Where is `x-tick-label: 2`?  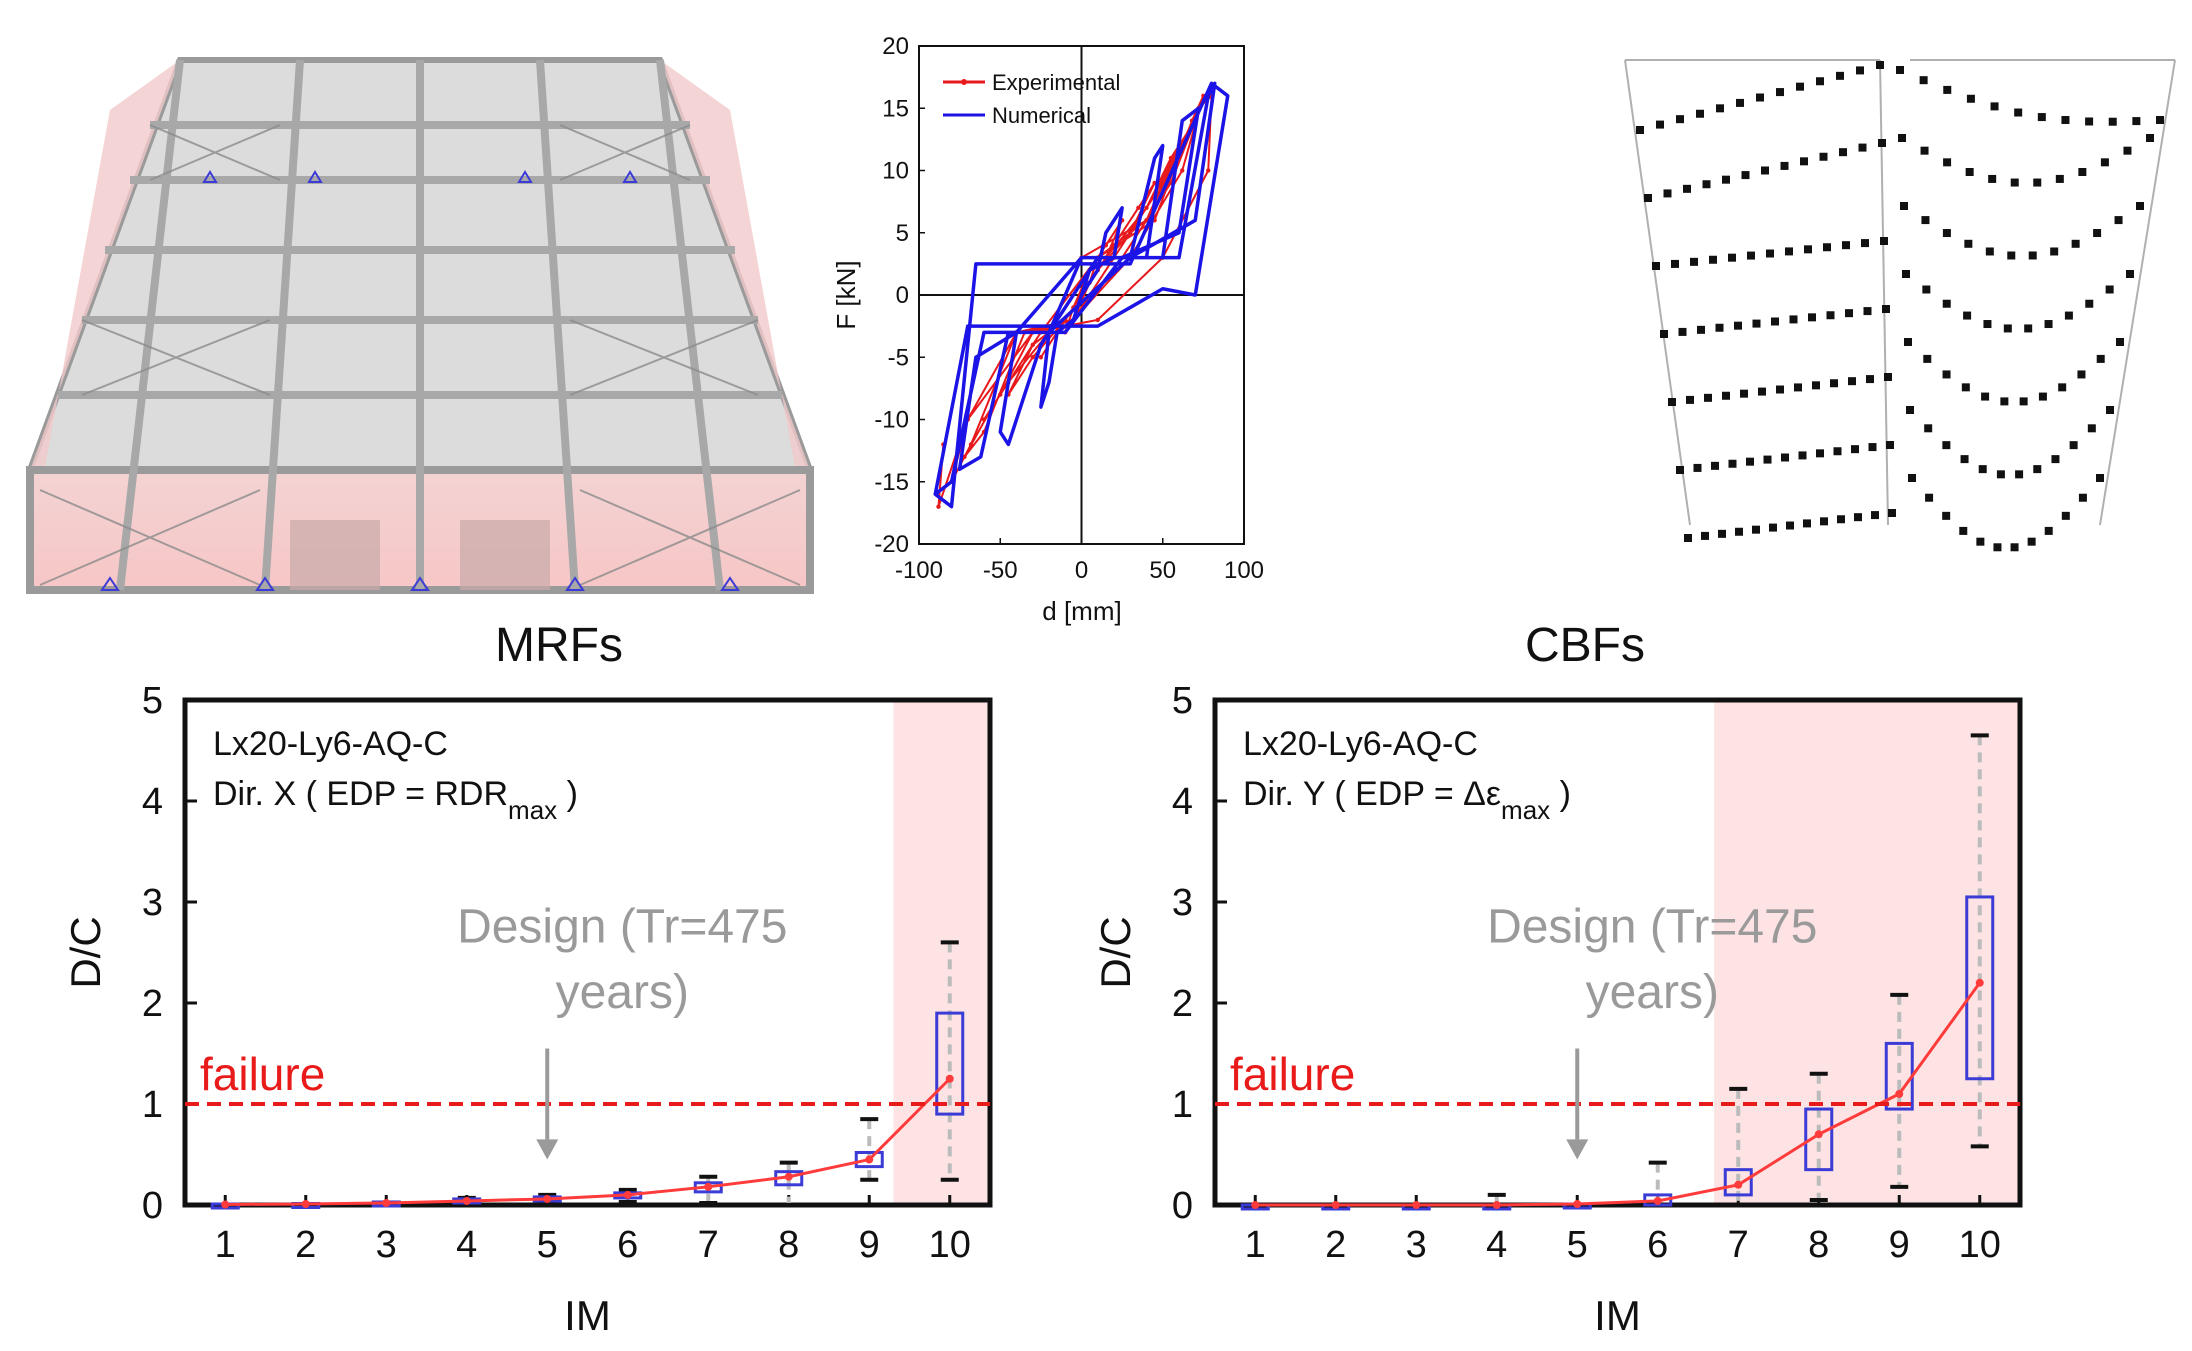
x-tick-label: 2 is located at coordinates (305, 1245).